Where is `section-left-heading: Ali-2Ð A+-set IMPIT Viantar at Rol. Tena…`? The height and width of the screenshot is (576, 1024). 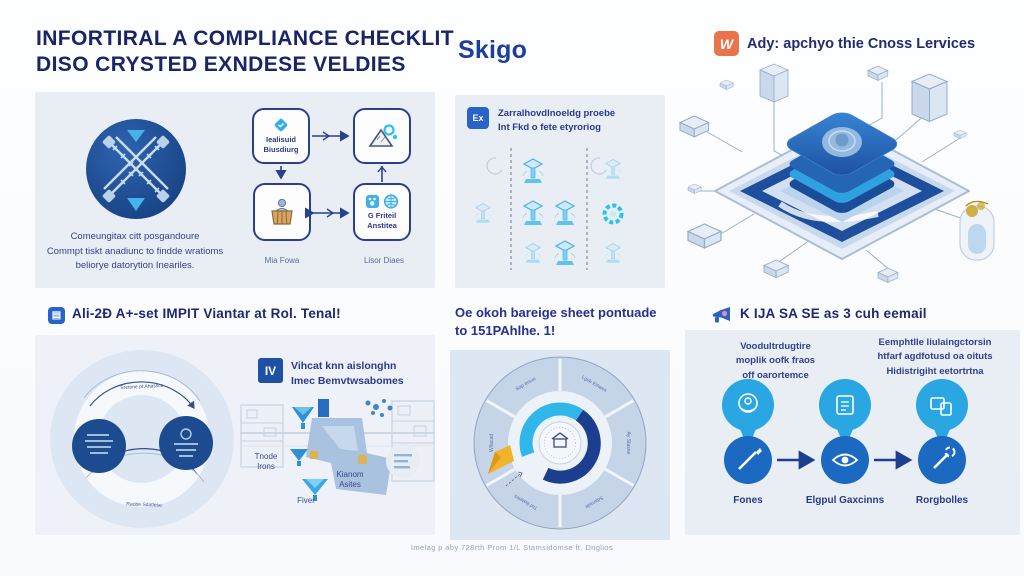
section-left-heading: Ali-2Ð A+-set IMPIT Viantar at Rol. Tena… is located at coordinates (206, 313).